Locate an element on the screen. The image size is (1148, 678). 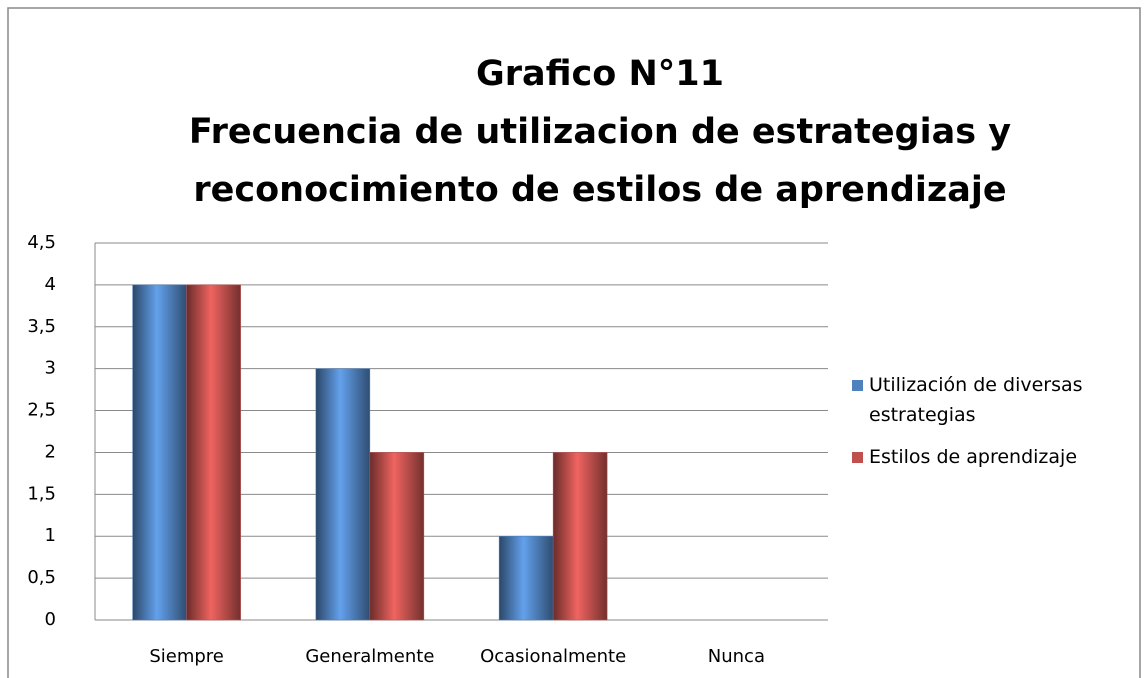
y-tick-label: 2,5 is located at coordinates (41, 410).